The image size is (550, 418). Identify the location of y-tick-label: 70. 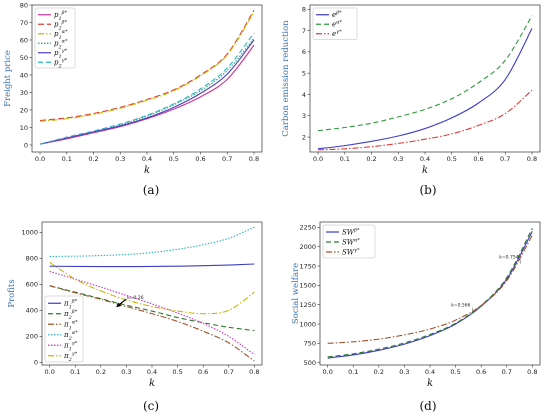
(24, 23).